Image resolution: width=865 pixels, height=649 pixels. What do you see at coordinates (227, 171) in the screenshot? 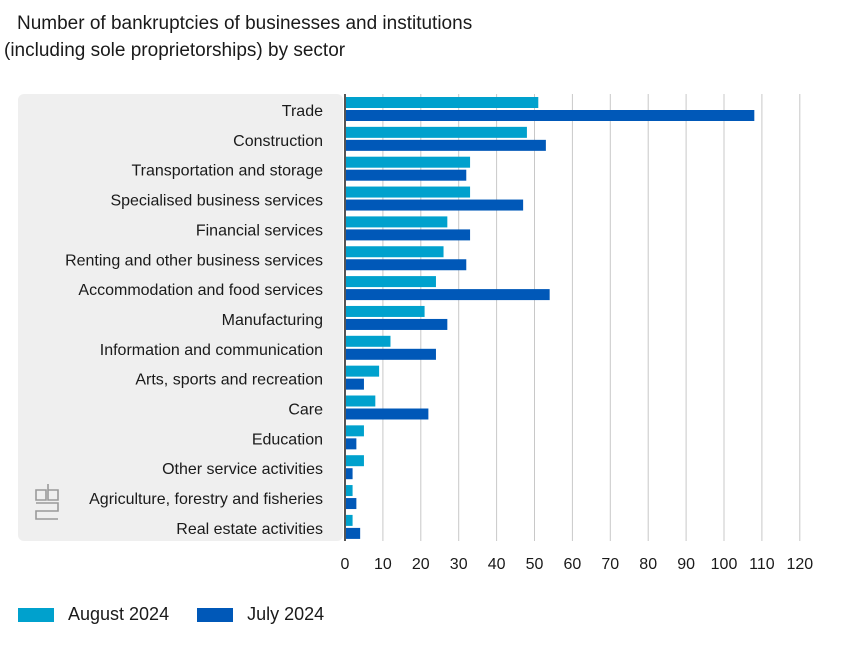
I see `category-label: Transportation and storage` at bounding box center [227, 171].